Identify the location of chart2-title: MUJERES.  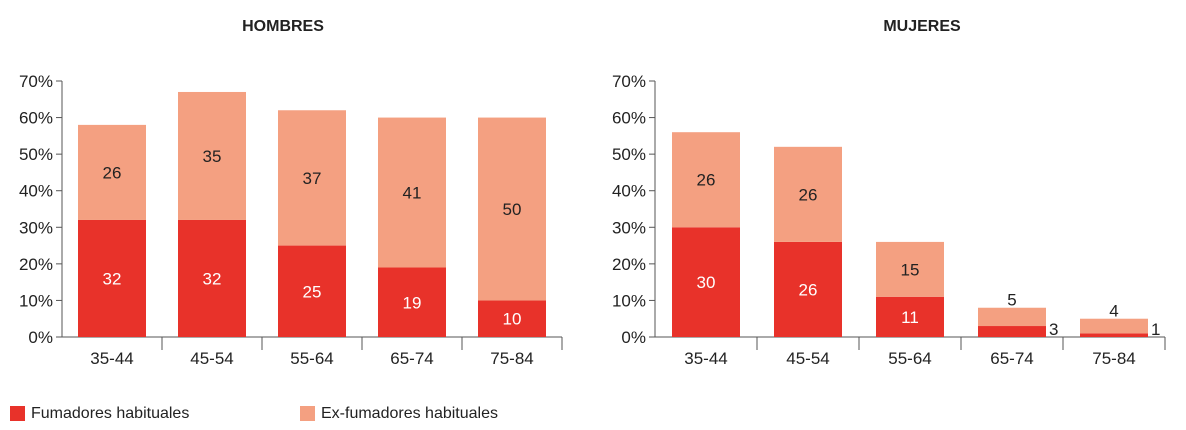
(922, 26).